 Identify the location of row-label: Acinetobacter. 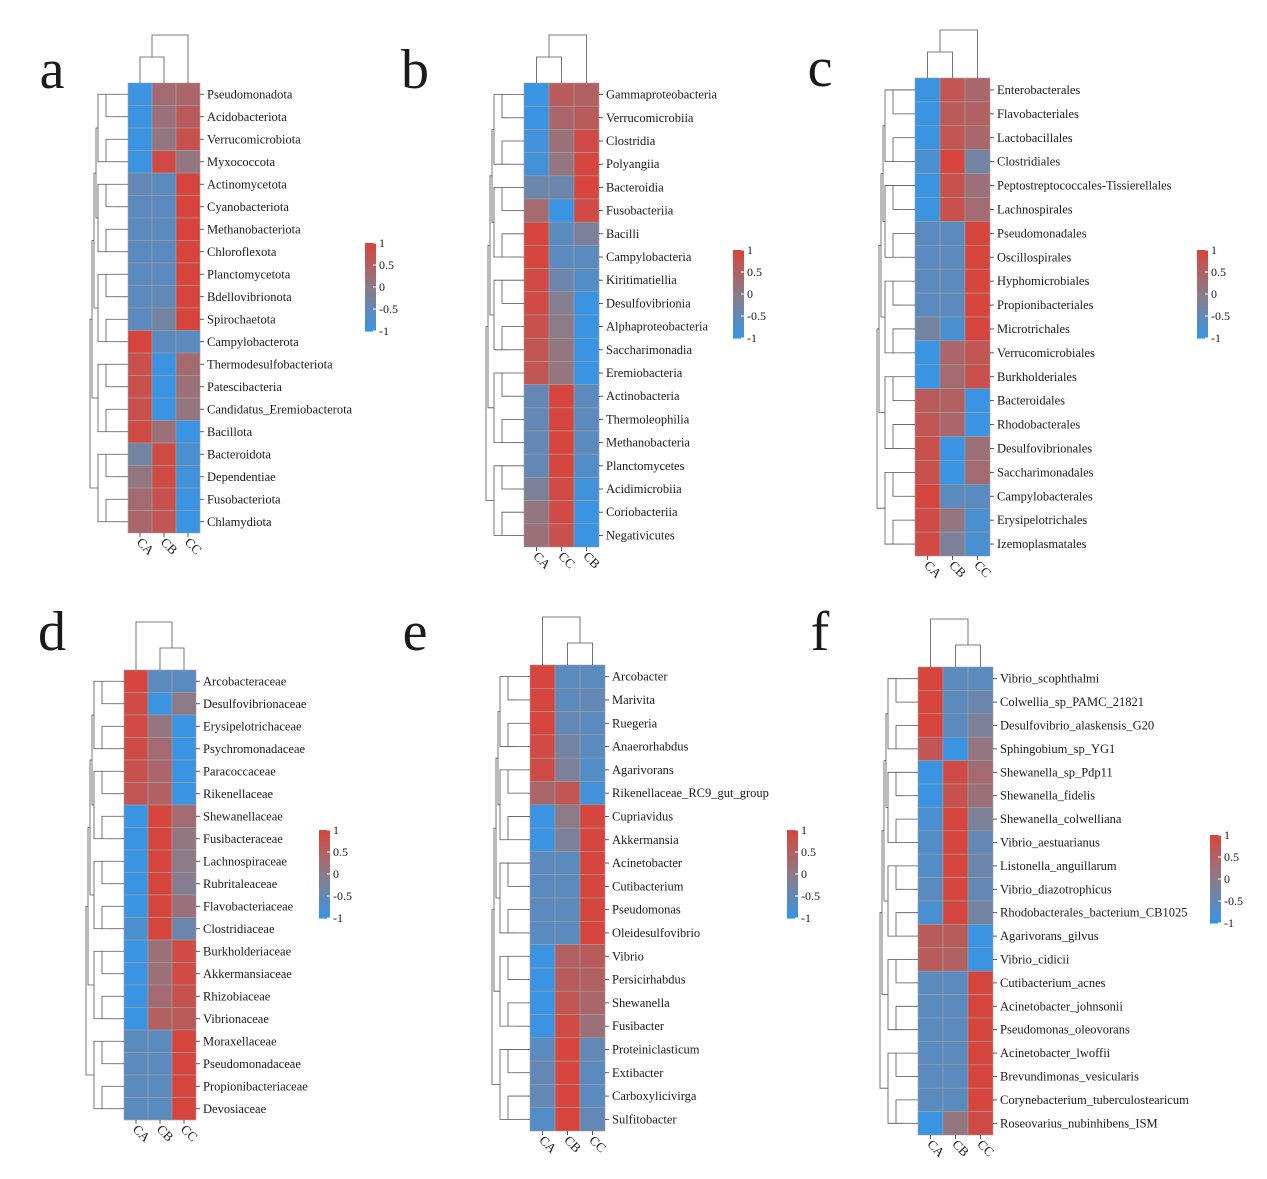
(647, 863).